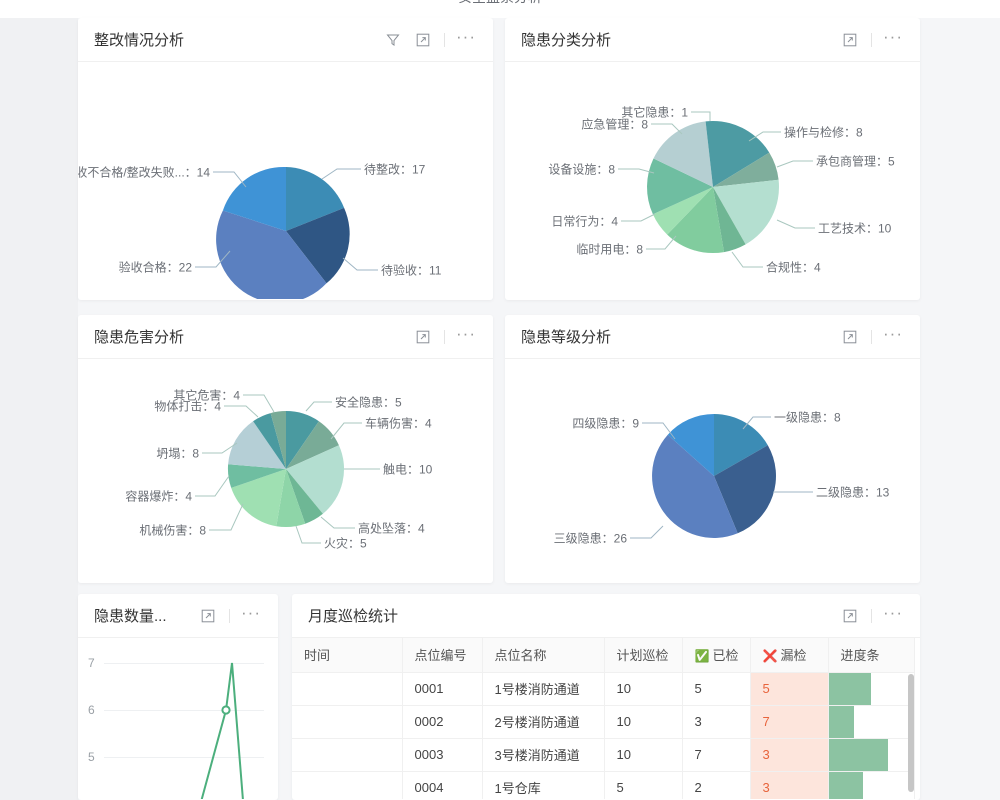 The width and height of the screenshot is (1000, 800). What do you see at coordinates (789, 722) in the screenshot?
I see `cell-missed: 7` at bounding box center [789, 722].